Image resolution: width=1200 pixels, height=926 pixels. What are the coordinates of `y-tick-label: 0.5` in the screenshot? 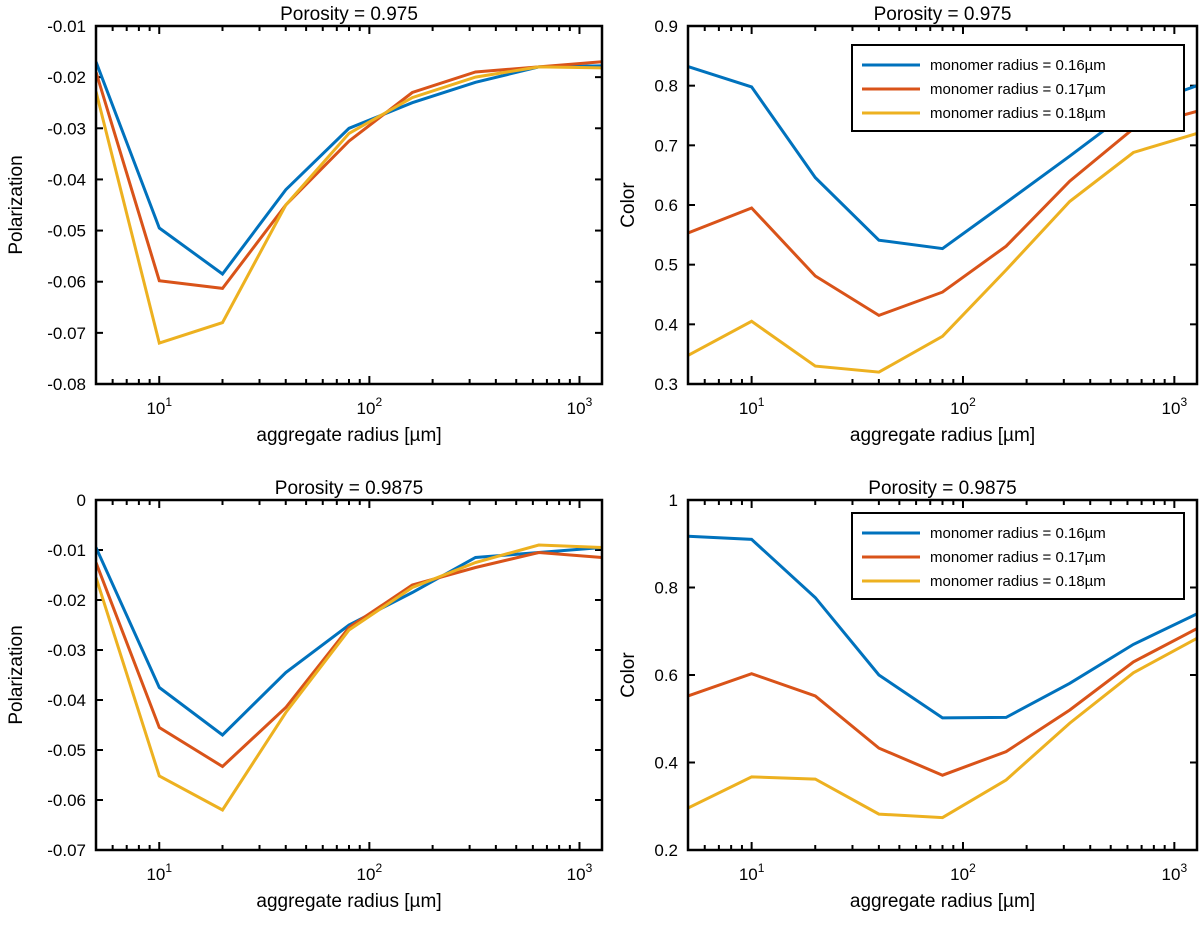 It's located at (666, 265).